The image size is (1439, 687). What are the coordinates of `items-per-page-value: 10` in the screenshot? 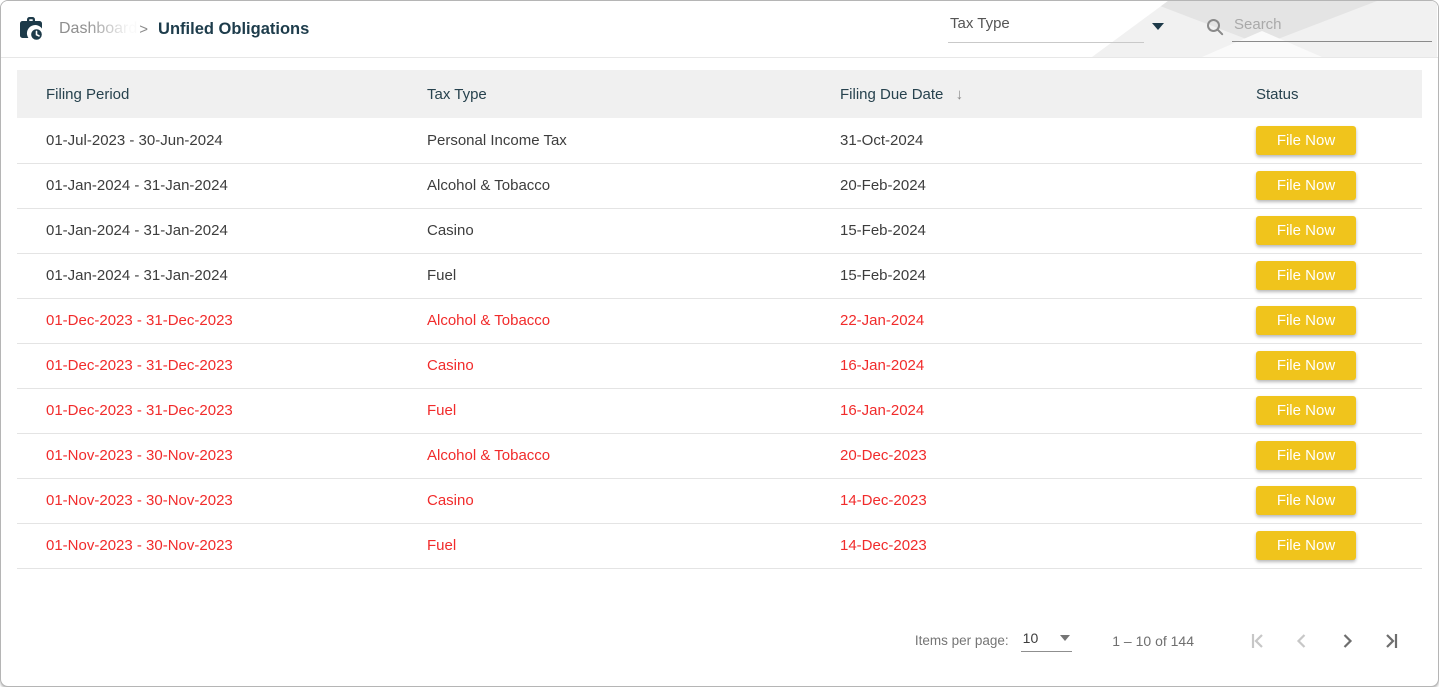 It's located at (1030, 637).